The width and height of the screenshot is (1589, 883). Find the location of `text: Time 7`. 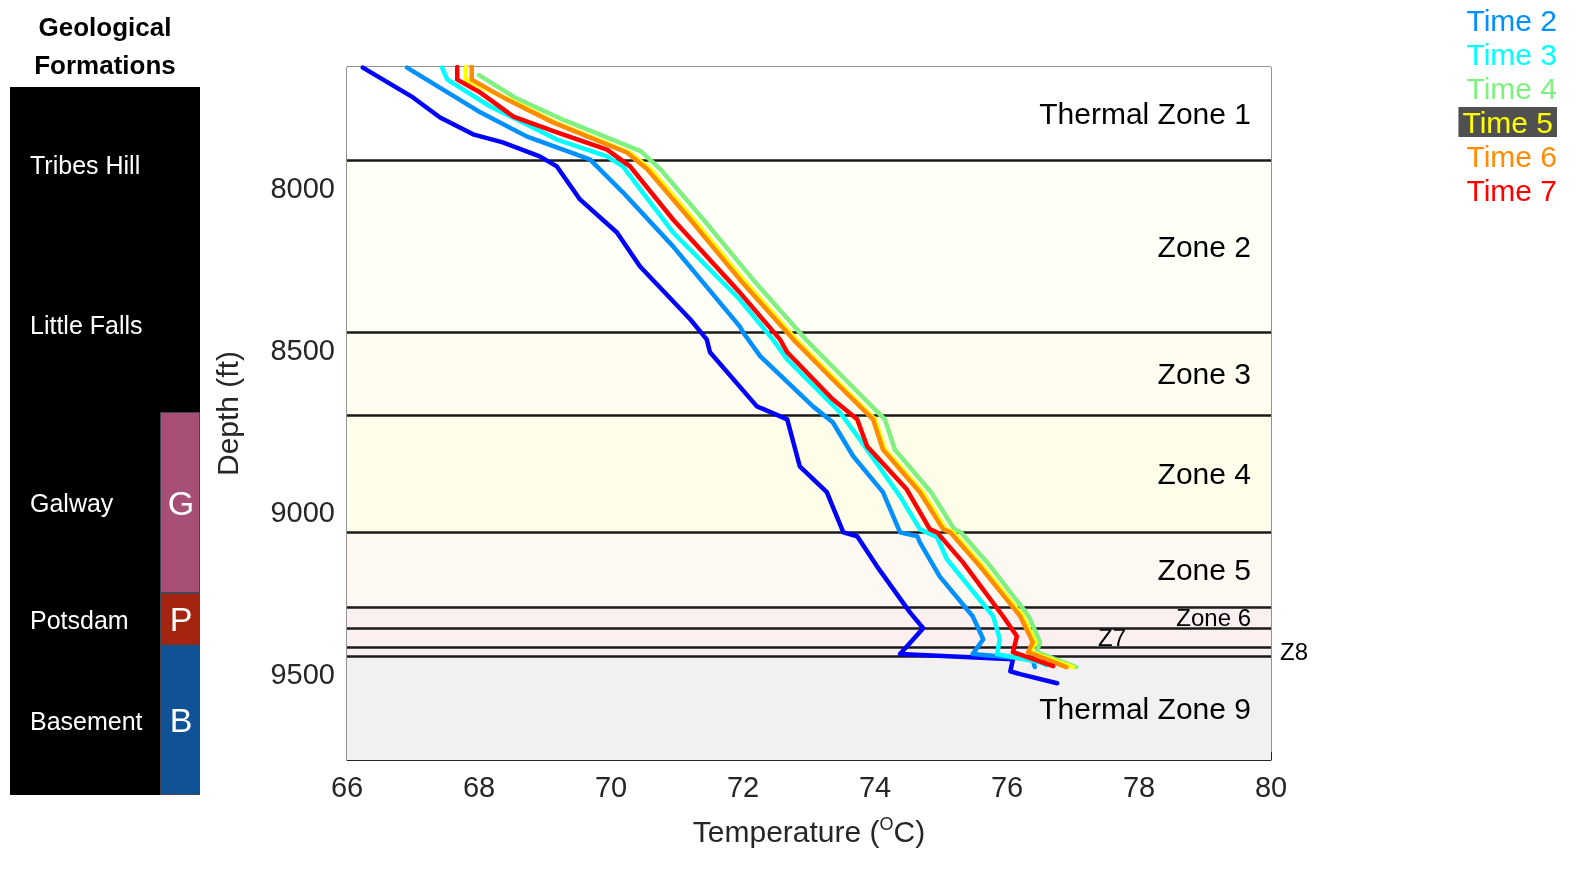

text: Time 7 is located at coordinates (1511, 190).